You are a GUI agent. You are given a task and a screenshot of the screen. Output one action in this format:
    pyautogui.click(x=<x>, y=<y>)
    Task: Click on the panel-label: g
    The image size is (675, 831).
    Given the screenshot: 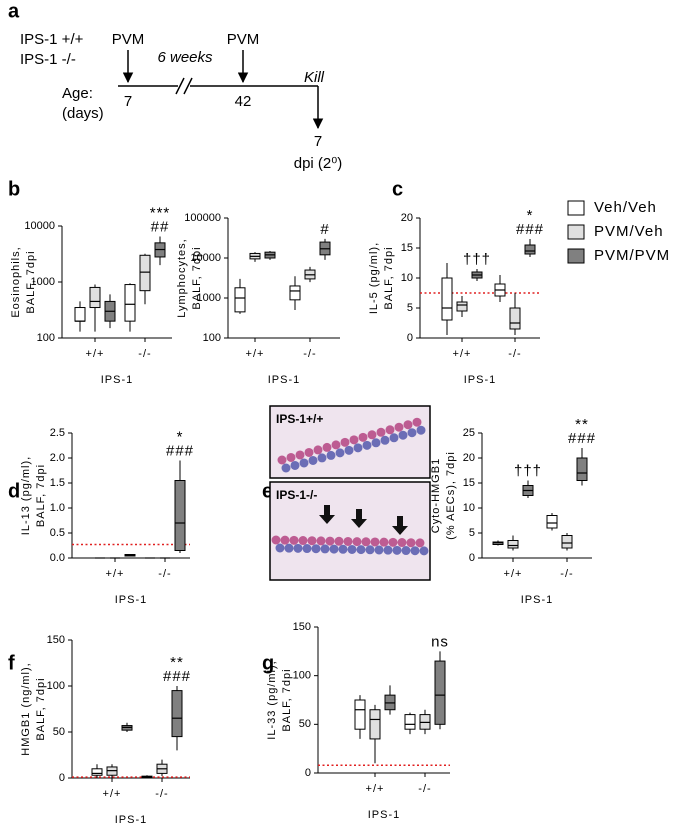 What is the action you would take?
    pyautogui.click(x=268, y=663)
    